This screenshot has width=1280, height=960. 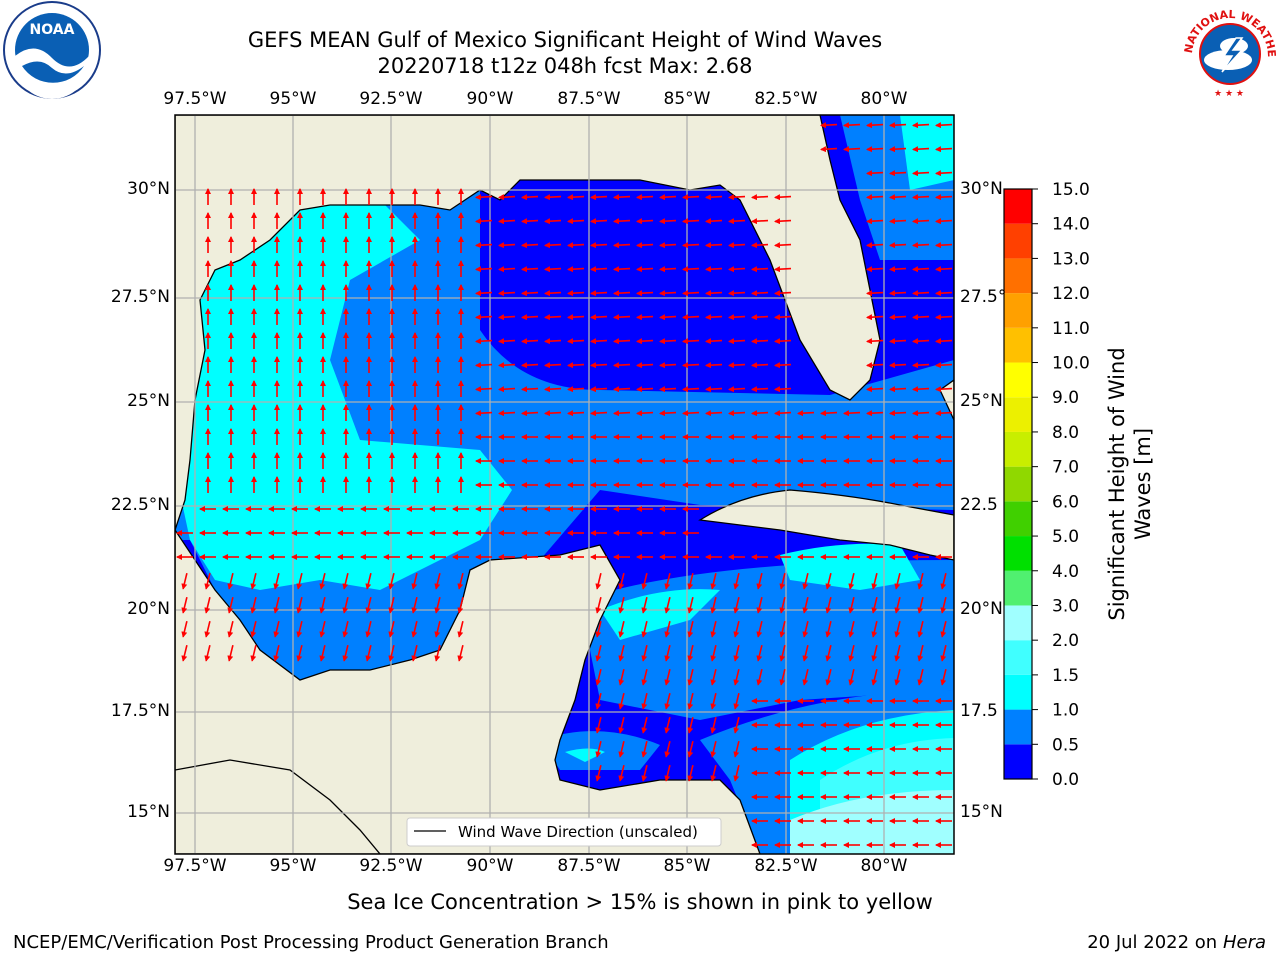 I want to click on colorbar-label: Significant Height of Wind Waves [m], so click(x=1130, y=483).